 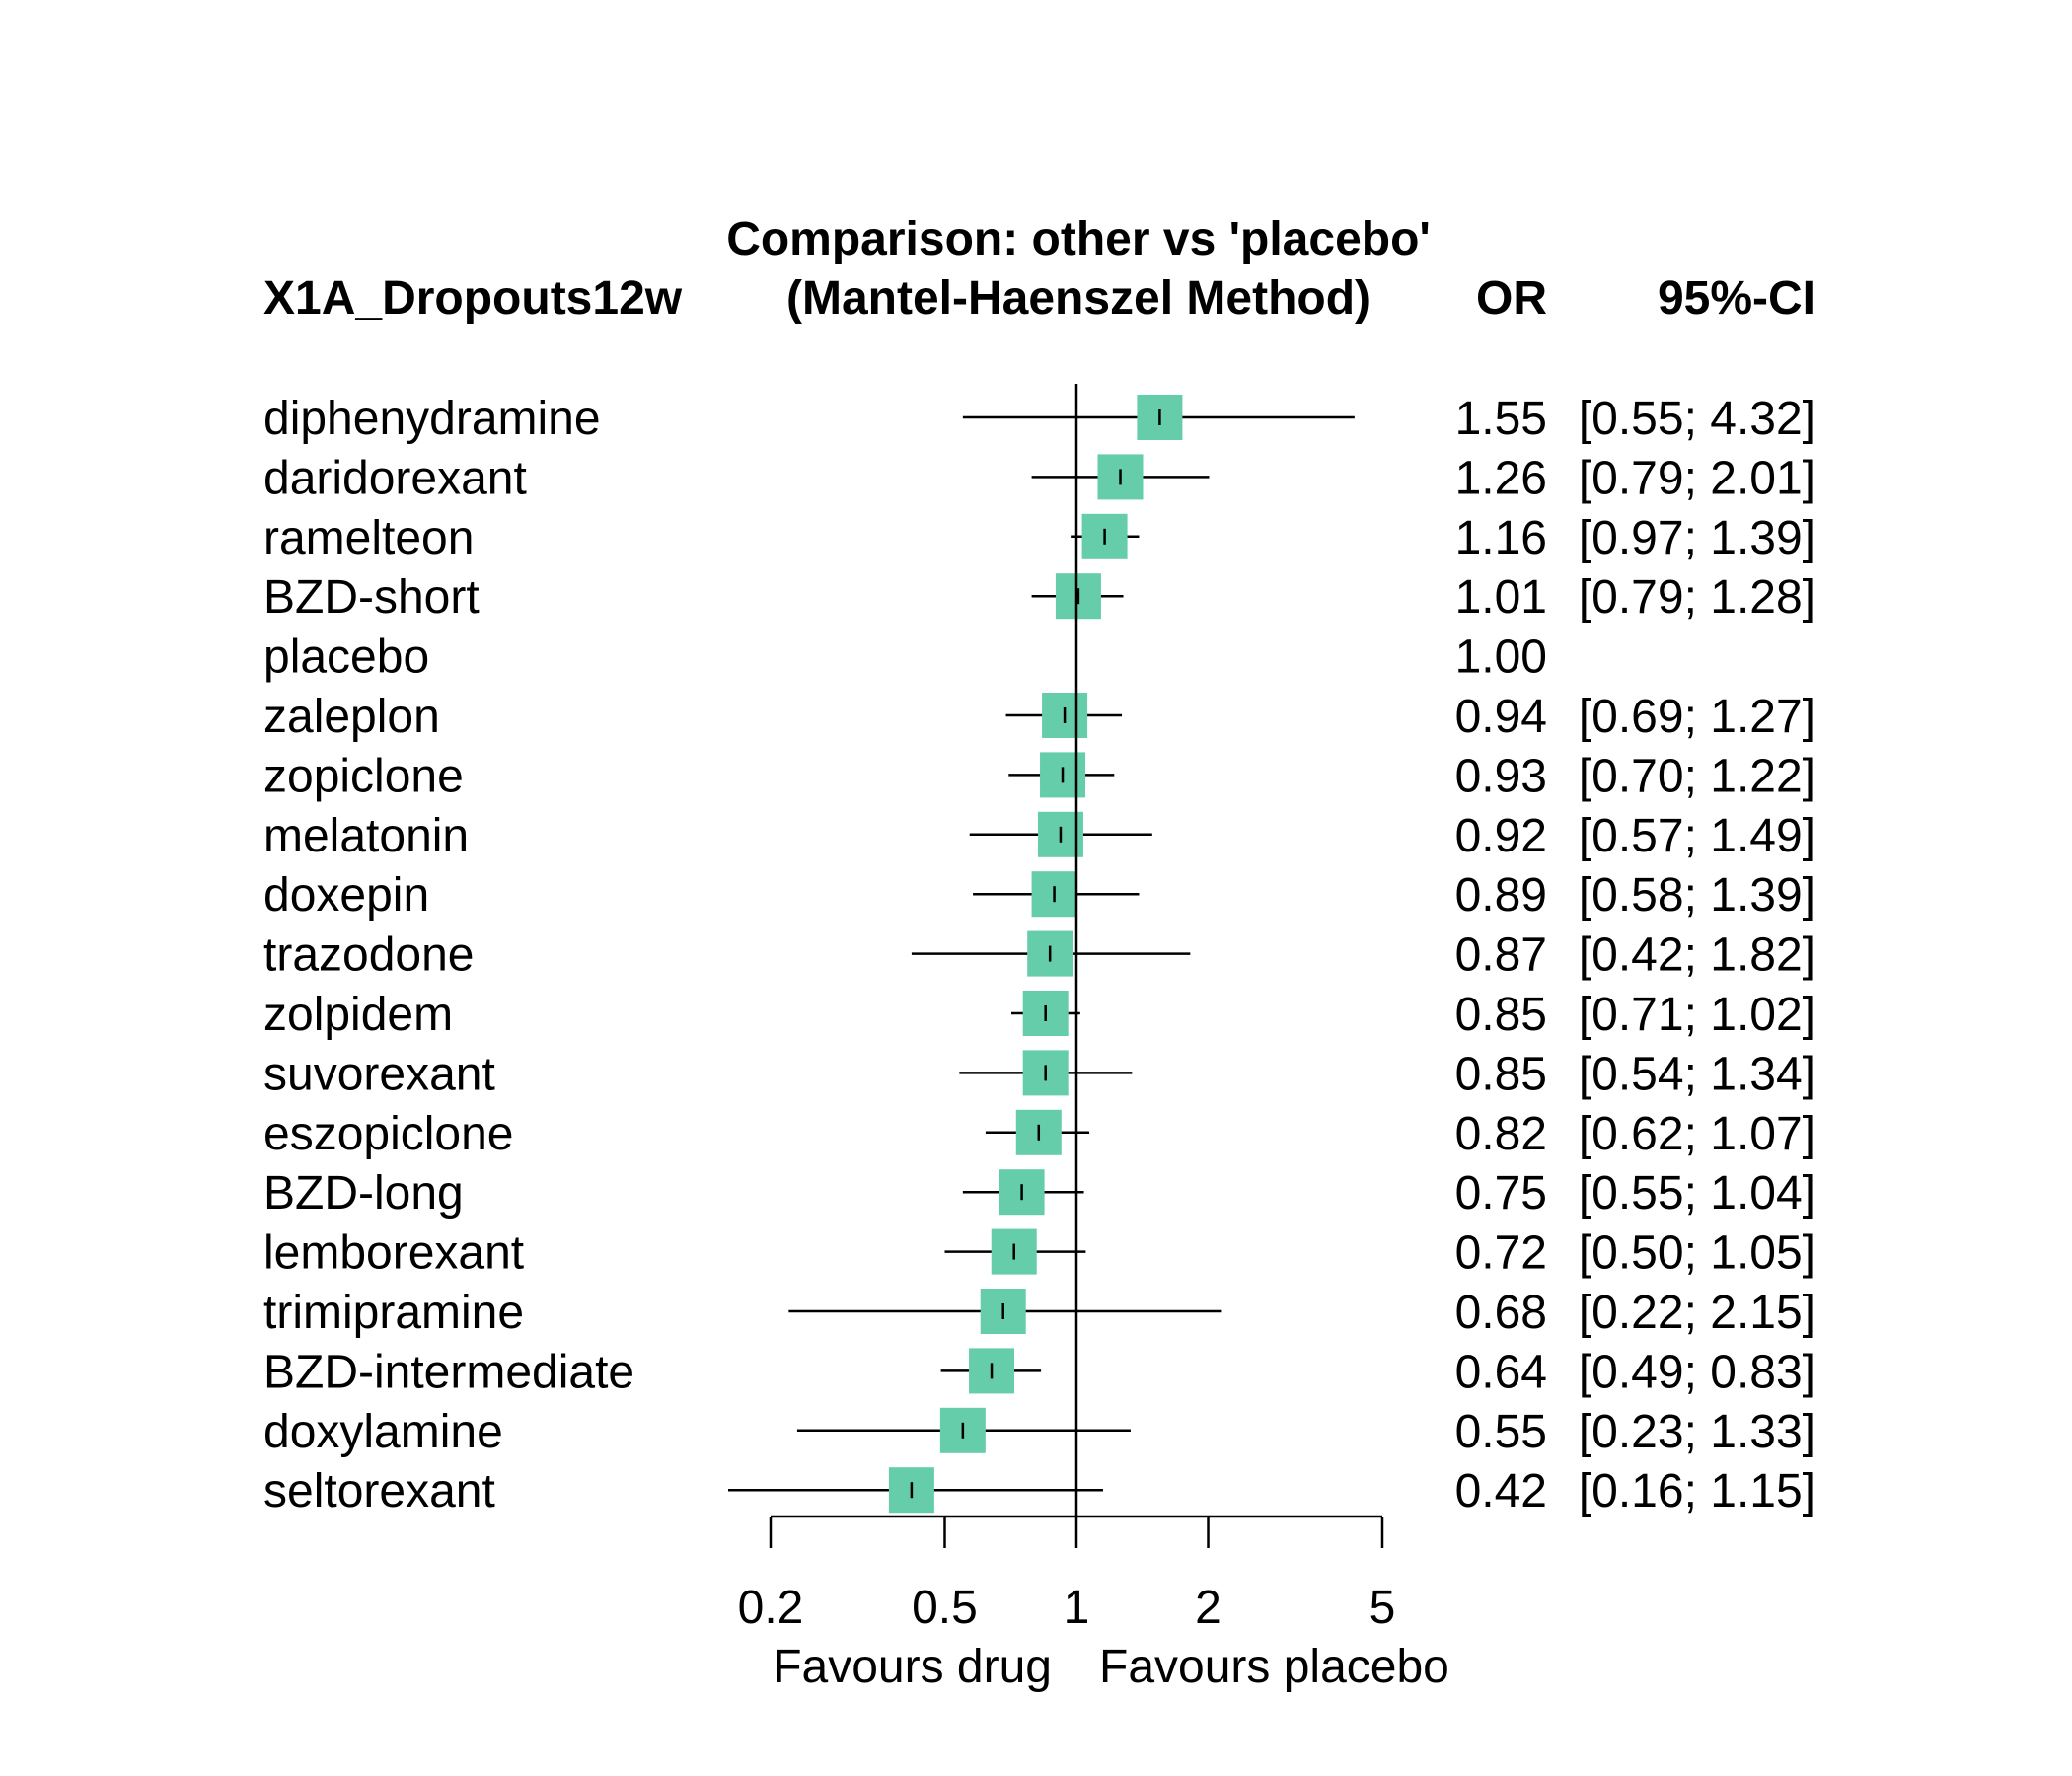 I want to click on forest-row: ramelteon 1.16 [0.97; 1.39], so click(x=1039, y=538).